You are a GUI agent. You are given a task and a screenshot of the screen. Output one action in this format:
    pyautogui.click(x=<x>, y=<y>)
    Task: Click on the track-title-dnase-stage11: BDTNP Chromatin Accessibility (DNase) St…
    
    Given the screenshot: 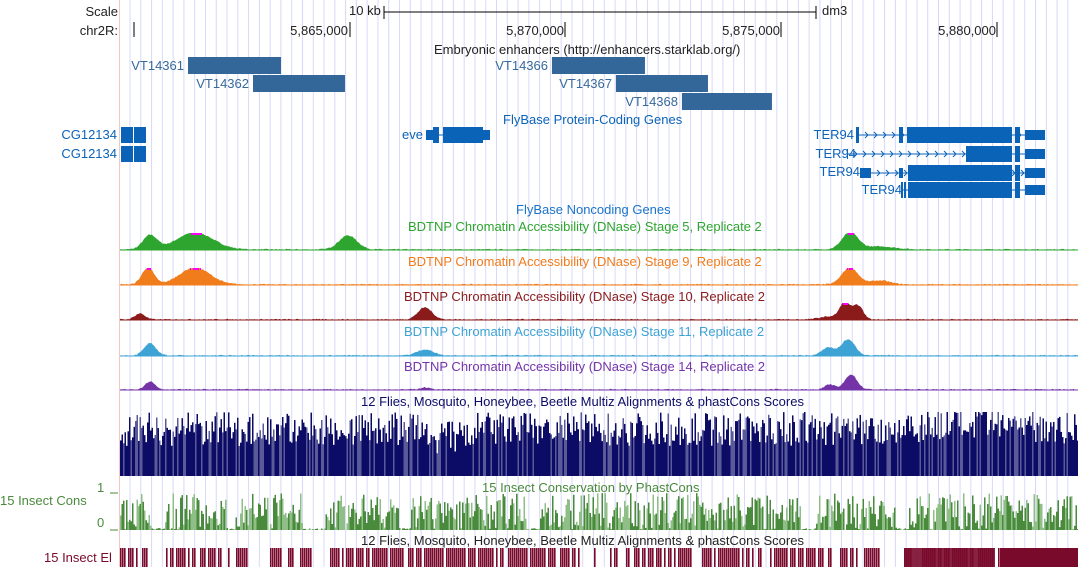 What is the action you would take?
    pyautogui.click(x=584, y=331)
    